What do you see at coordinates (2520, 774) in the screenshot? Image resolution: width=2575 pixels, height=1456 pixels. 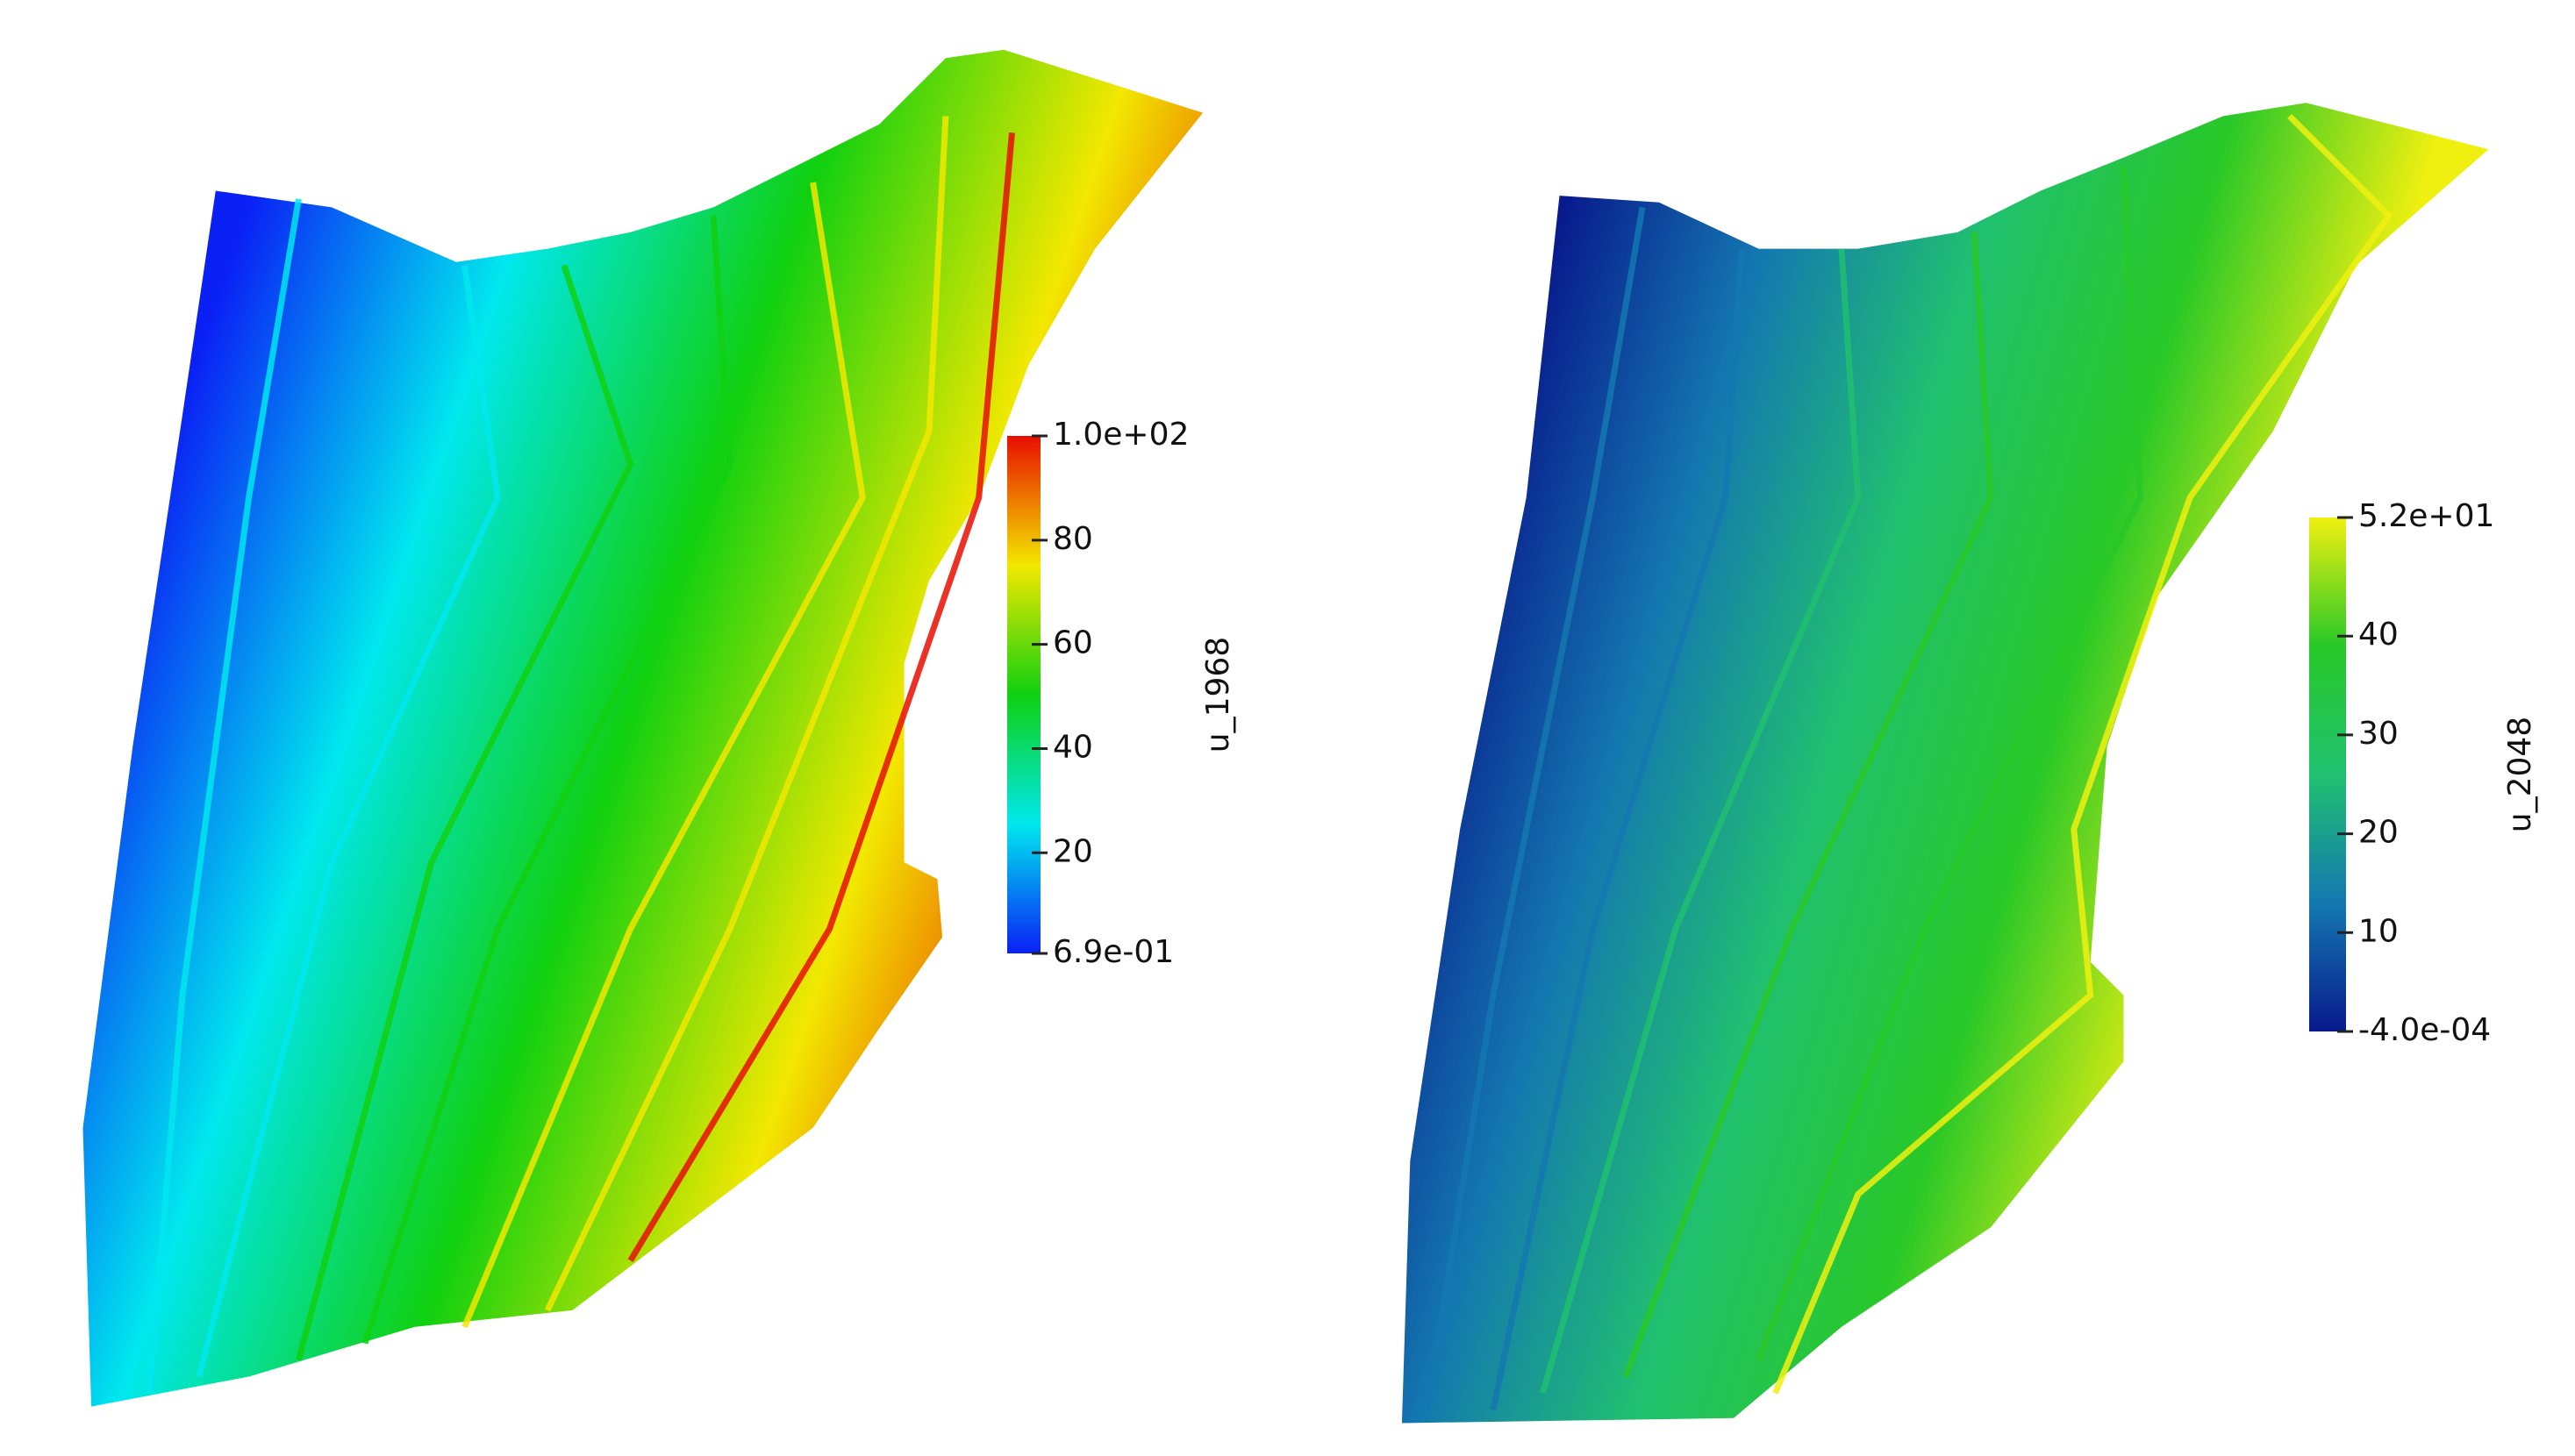 I see `colorbar-title: u_2048` at bounding box center [2520, 774].